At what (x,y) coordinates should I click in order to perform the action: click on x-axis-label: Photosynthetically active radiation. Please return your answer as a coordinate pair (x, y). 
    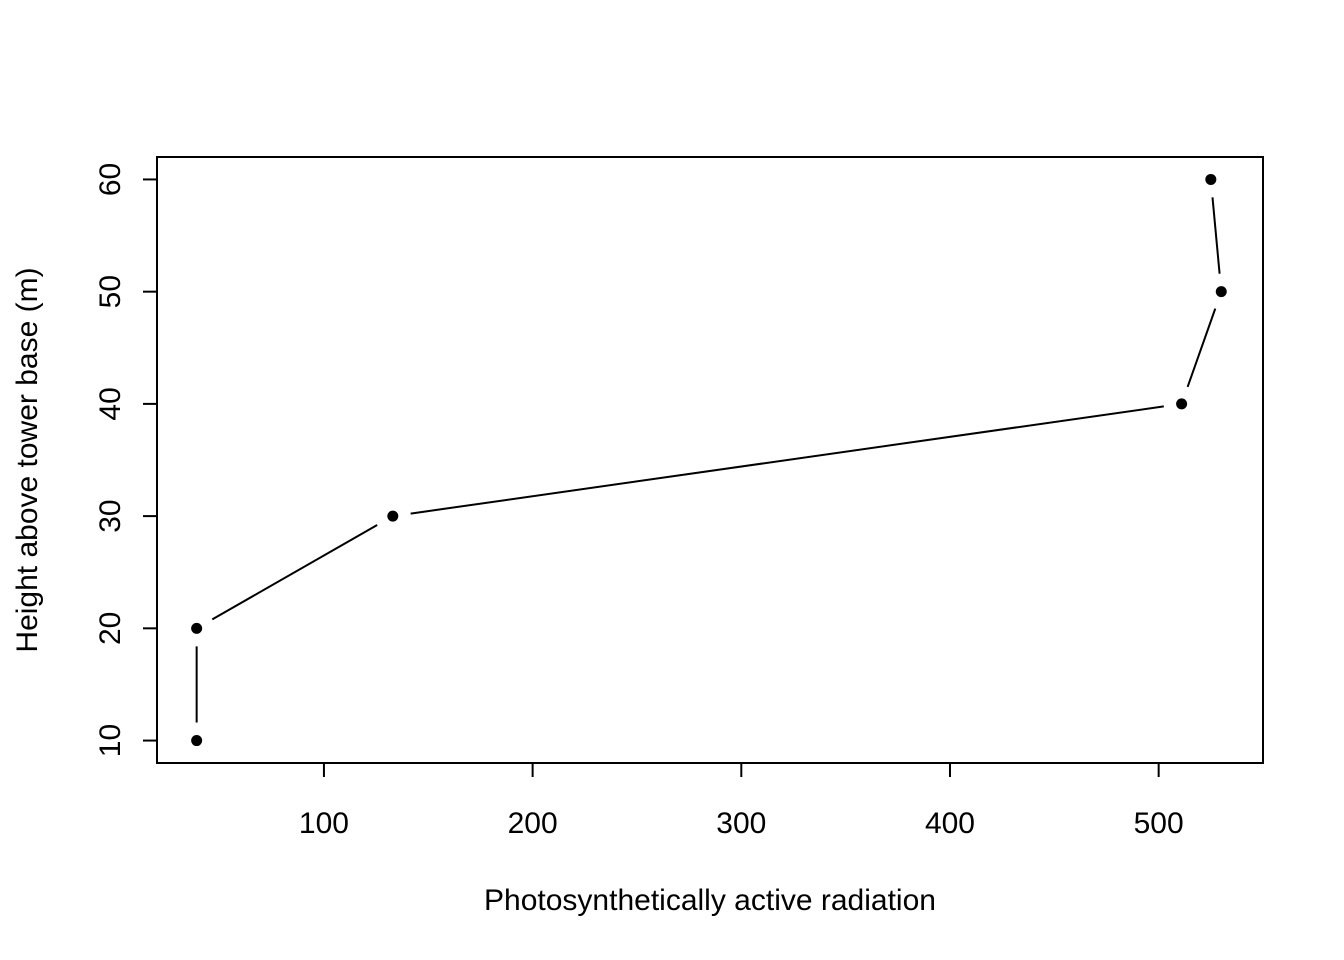
    Looking at the image, I should click on (710, 900).